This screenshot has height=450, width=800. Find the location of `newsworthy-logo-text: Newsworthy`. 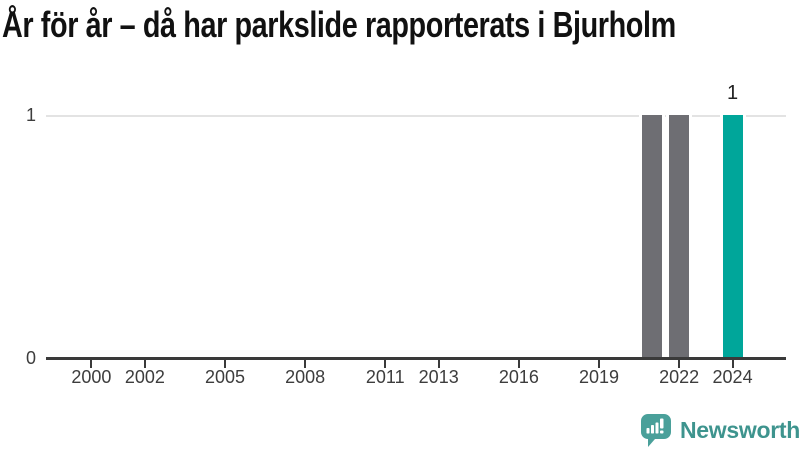

newsworthy-logo-text: Newsworthy is located at coordinates (740, 430).